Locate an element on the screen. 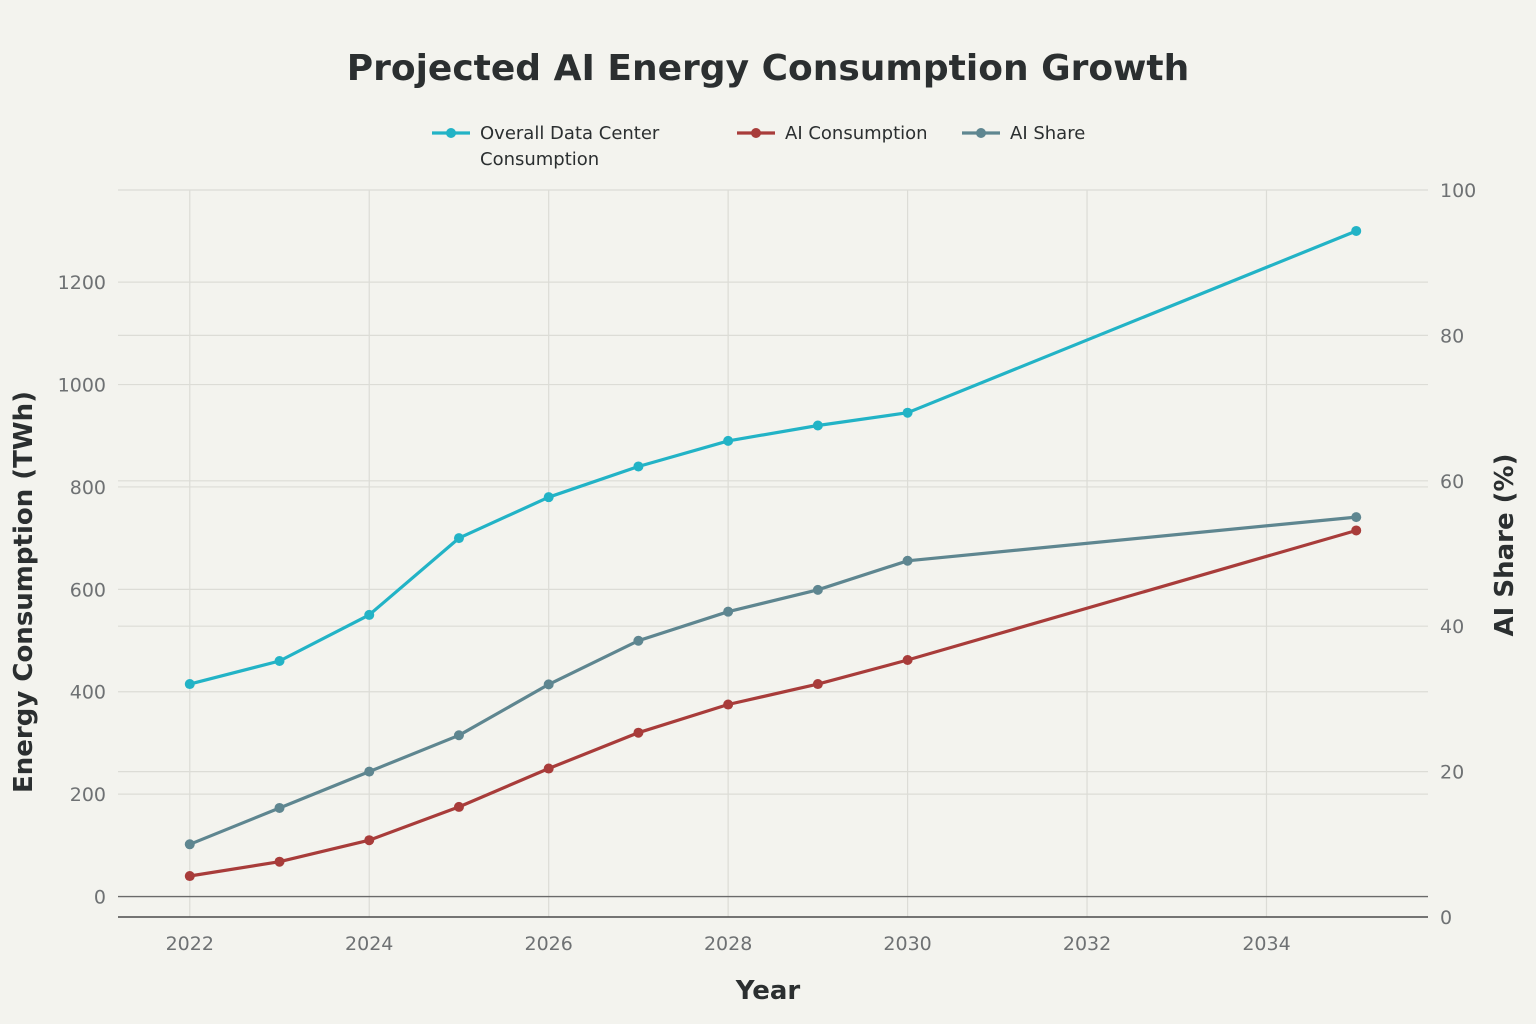  y2-tick-label: 80 is located at coordinates (1452, 336).